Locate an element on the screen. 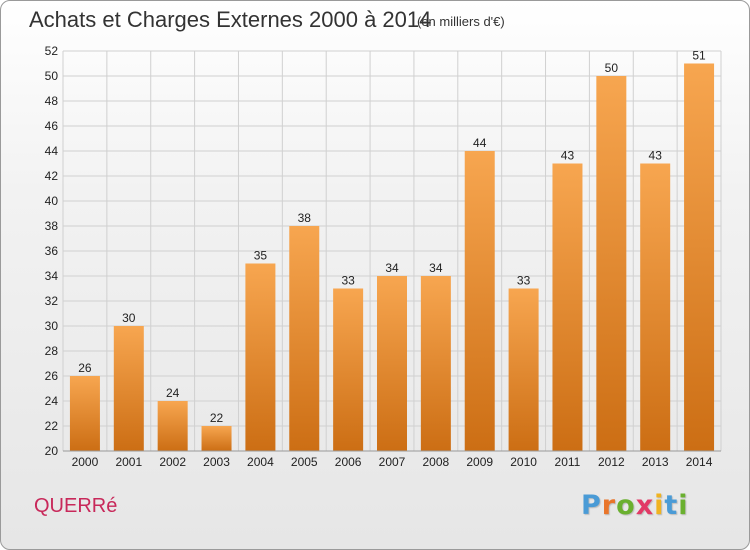 The height and width of the screenshot is (550, 750). chart-title: Achats et Charges Externes 2000 à 2014 is located at coordinates (230, 19).